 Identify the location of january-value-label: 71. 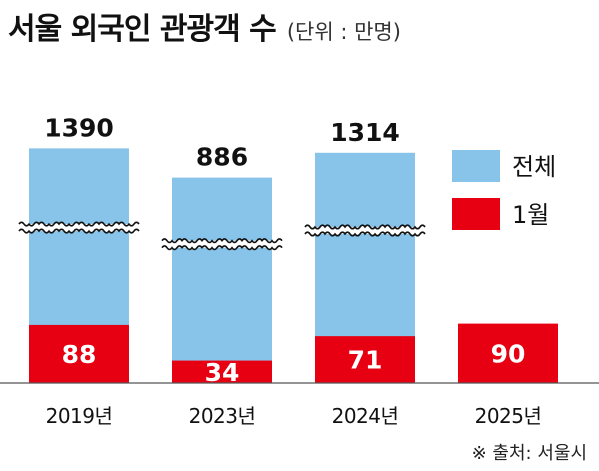
(365, 360).